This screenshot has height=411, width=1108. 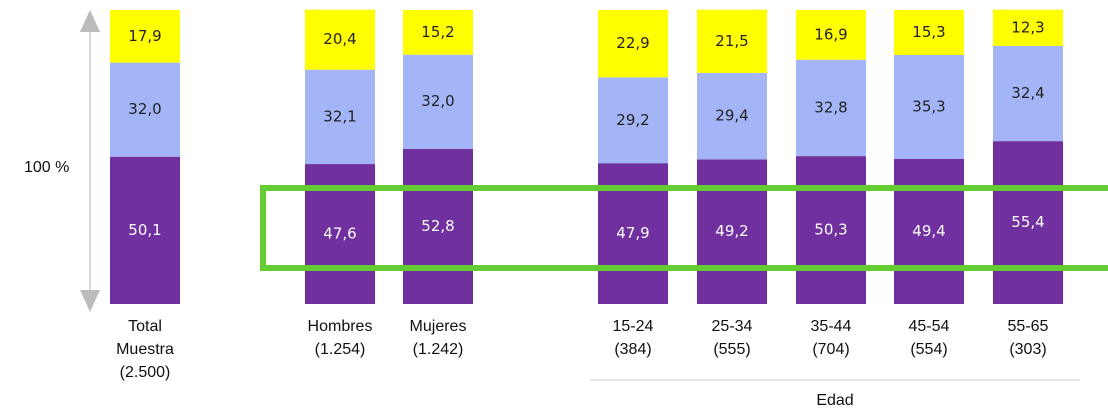 I want to click on x-tick-label: (1.254), so click(x=340, y=349).